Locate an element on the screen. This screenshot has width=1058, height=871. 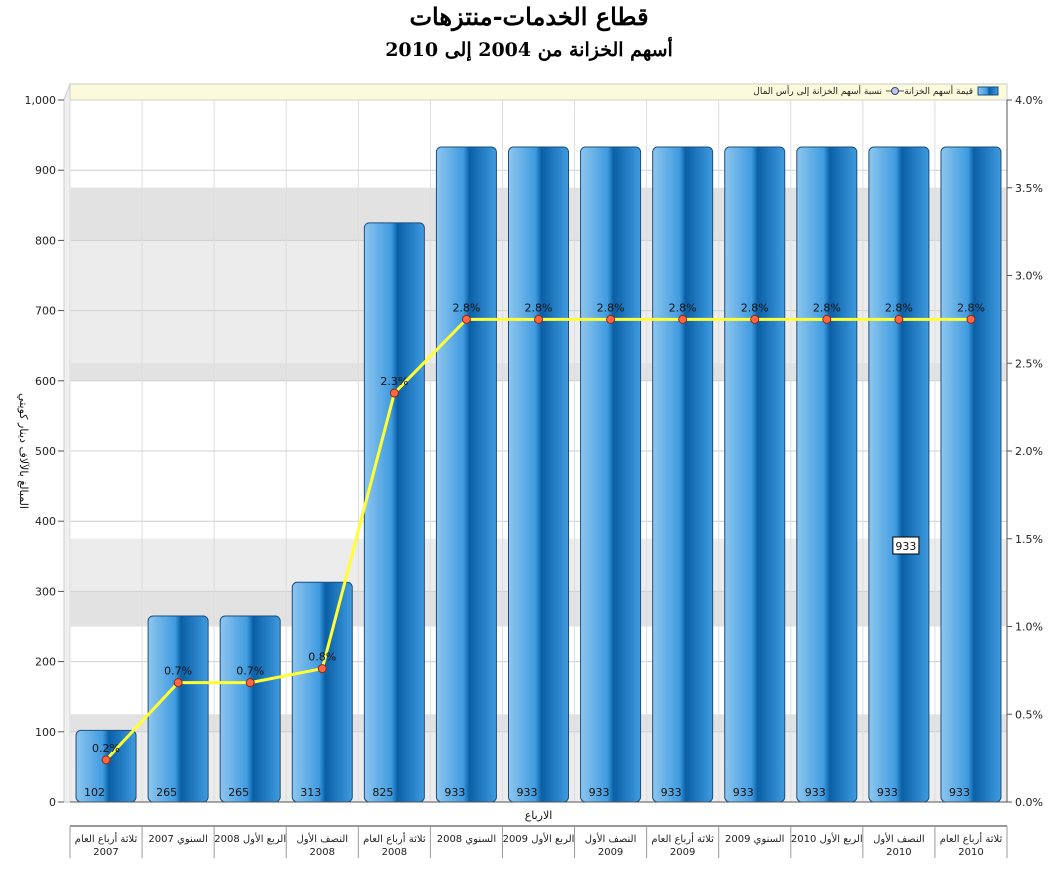
x-category-label: السنوي 2009 is located at coordinates (754, 839).